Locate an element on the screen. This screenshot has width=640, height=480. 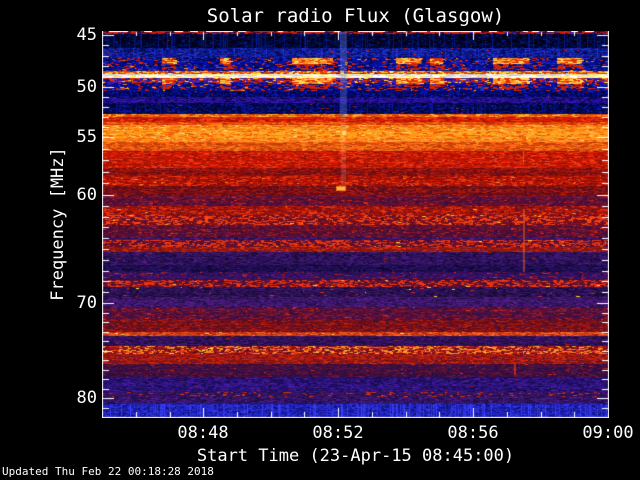
y-tick-label: 55 is located at coordinates (86, 137).